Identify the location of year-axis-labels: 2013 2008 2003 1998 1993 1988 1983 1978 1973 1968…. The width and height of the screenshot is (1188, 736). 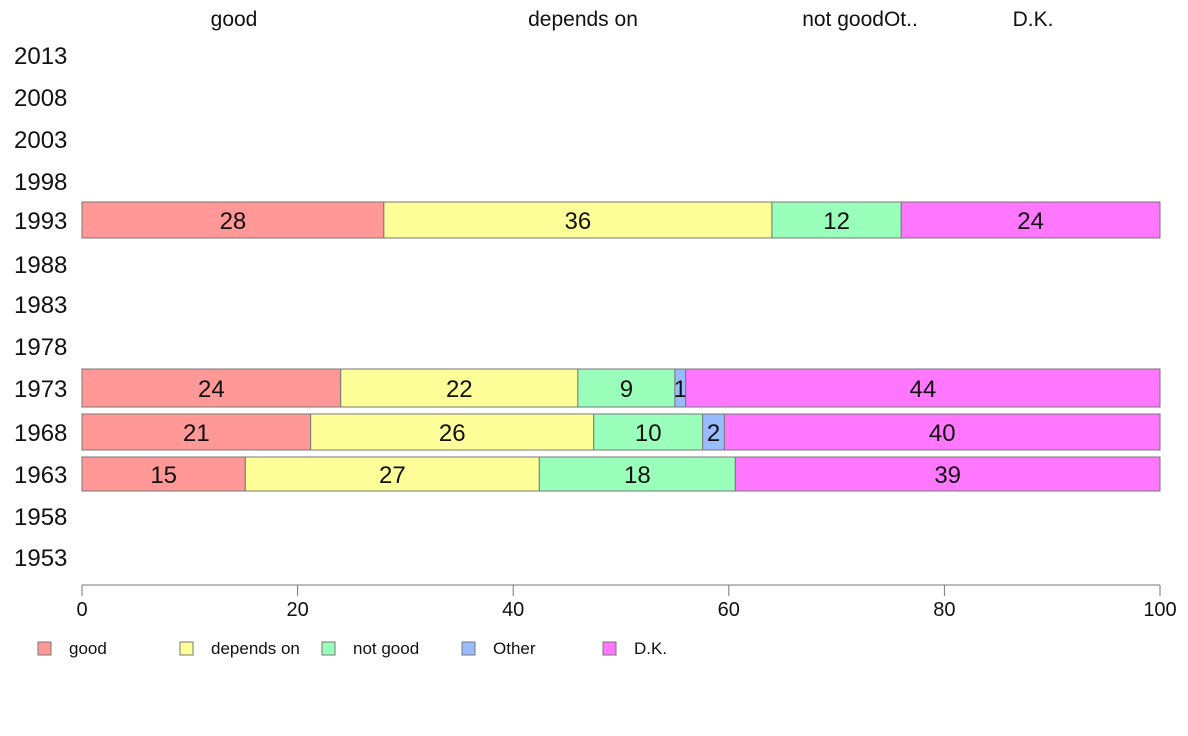
(40, 307).